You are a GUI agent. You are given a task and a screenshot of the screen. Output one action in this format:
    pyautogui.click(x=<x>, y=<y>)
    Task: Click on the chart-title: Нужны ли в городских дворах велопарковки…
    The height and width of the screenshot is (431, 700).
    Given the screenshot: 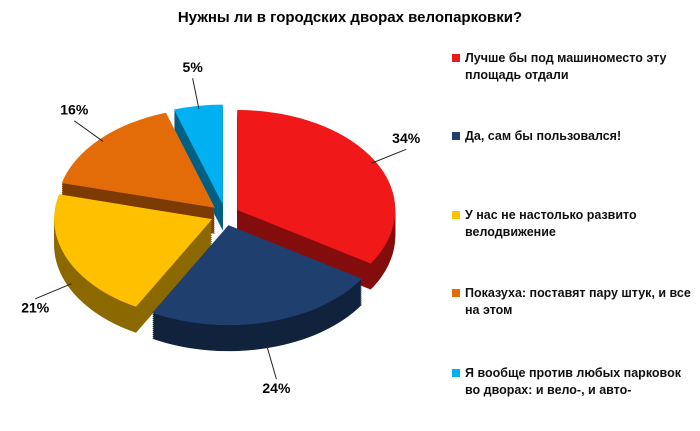 What is the action you would take?
    pyautogui.click(x=350, y=17)
    